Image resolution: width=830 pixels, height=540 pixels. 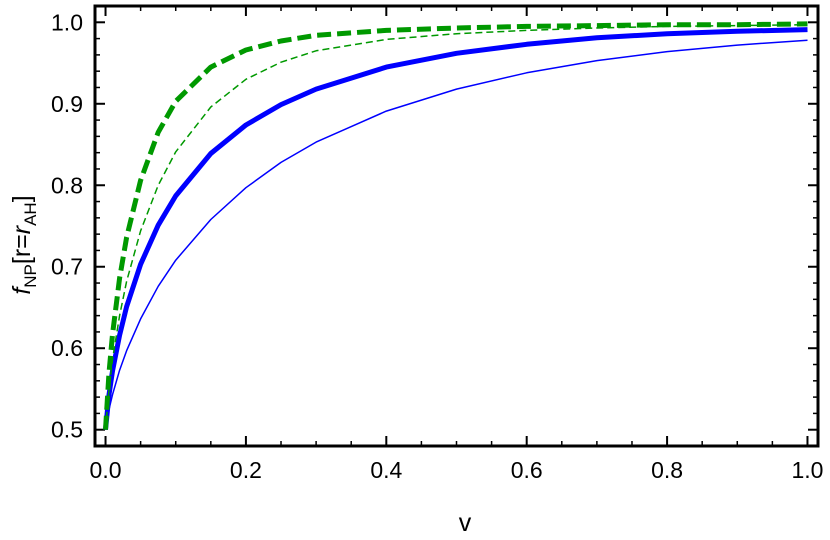 I want to click on y-label-f: f, so click(x=22, y=290).